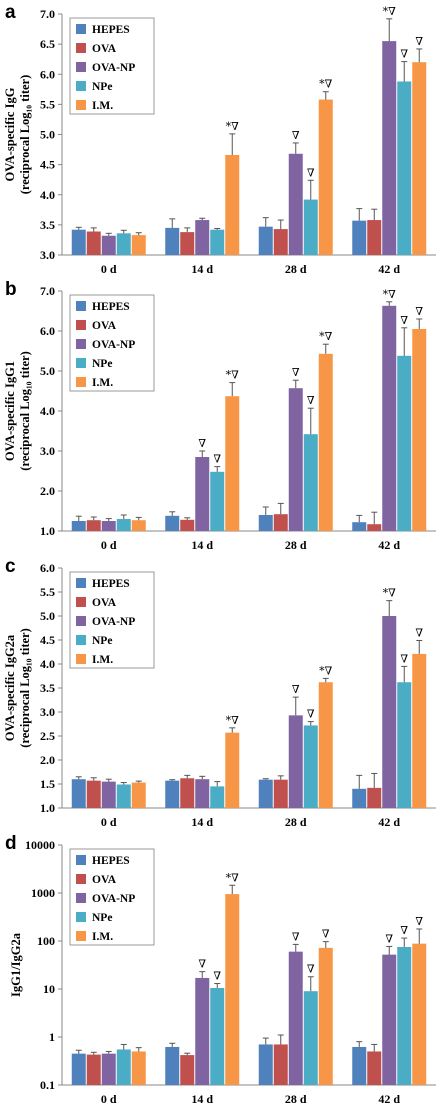 The height and width of the screenshot is (1106, 442). What do you see at coordinates (10, 12) in the screenshot?
I see `panel-a-letter: a` at bounding box center [10, 12].